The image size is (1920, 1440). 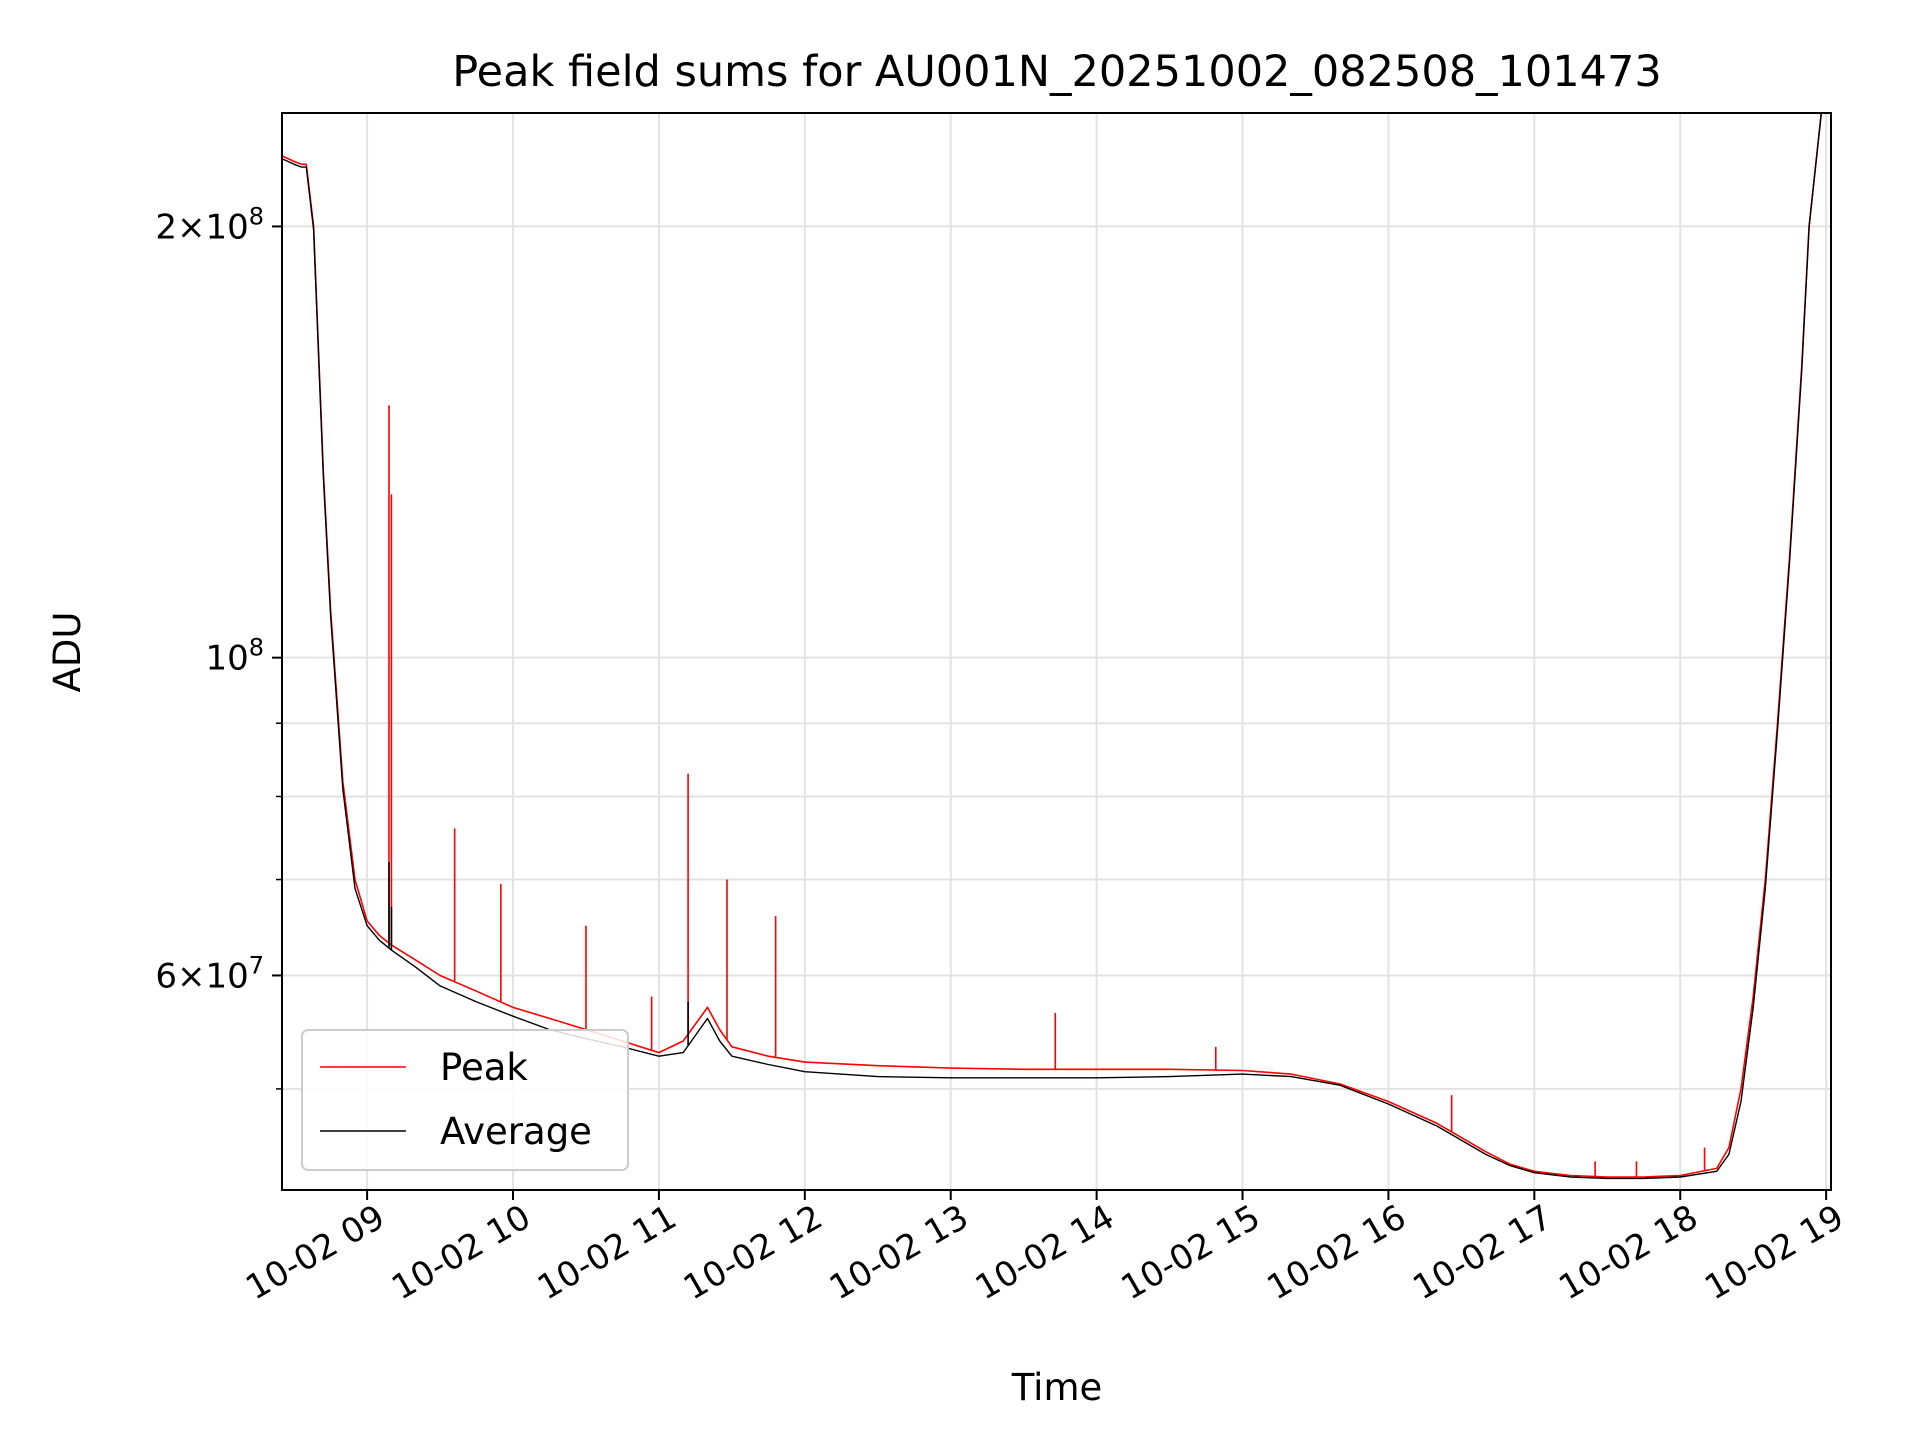 What do you see at coordinates (67, 652) in the screenshot?
I see `y-axis-label: ADU` at bounding box center [67, 652].